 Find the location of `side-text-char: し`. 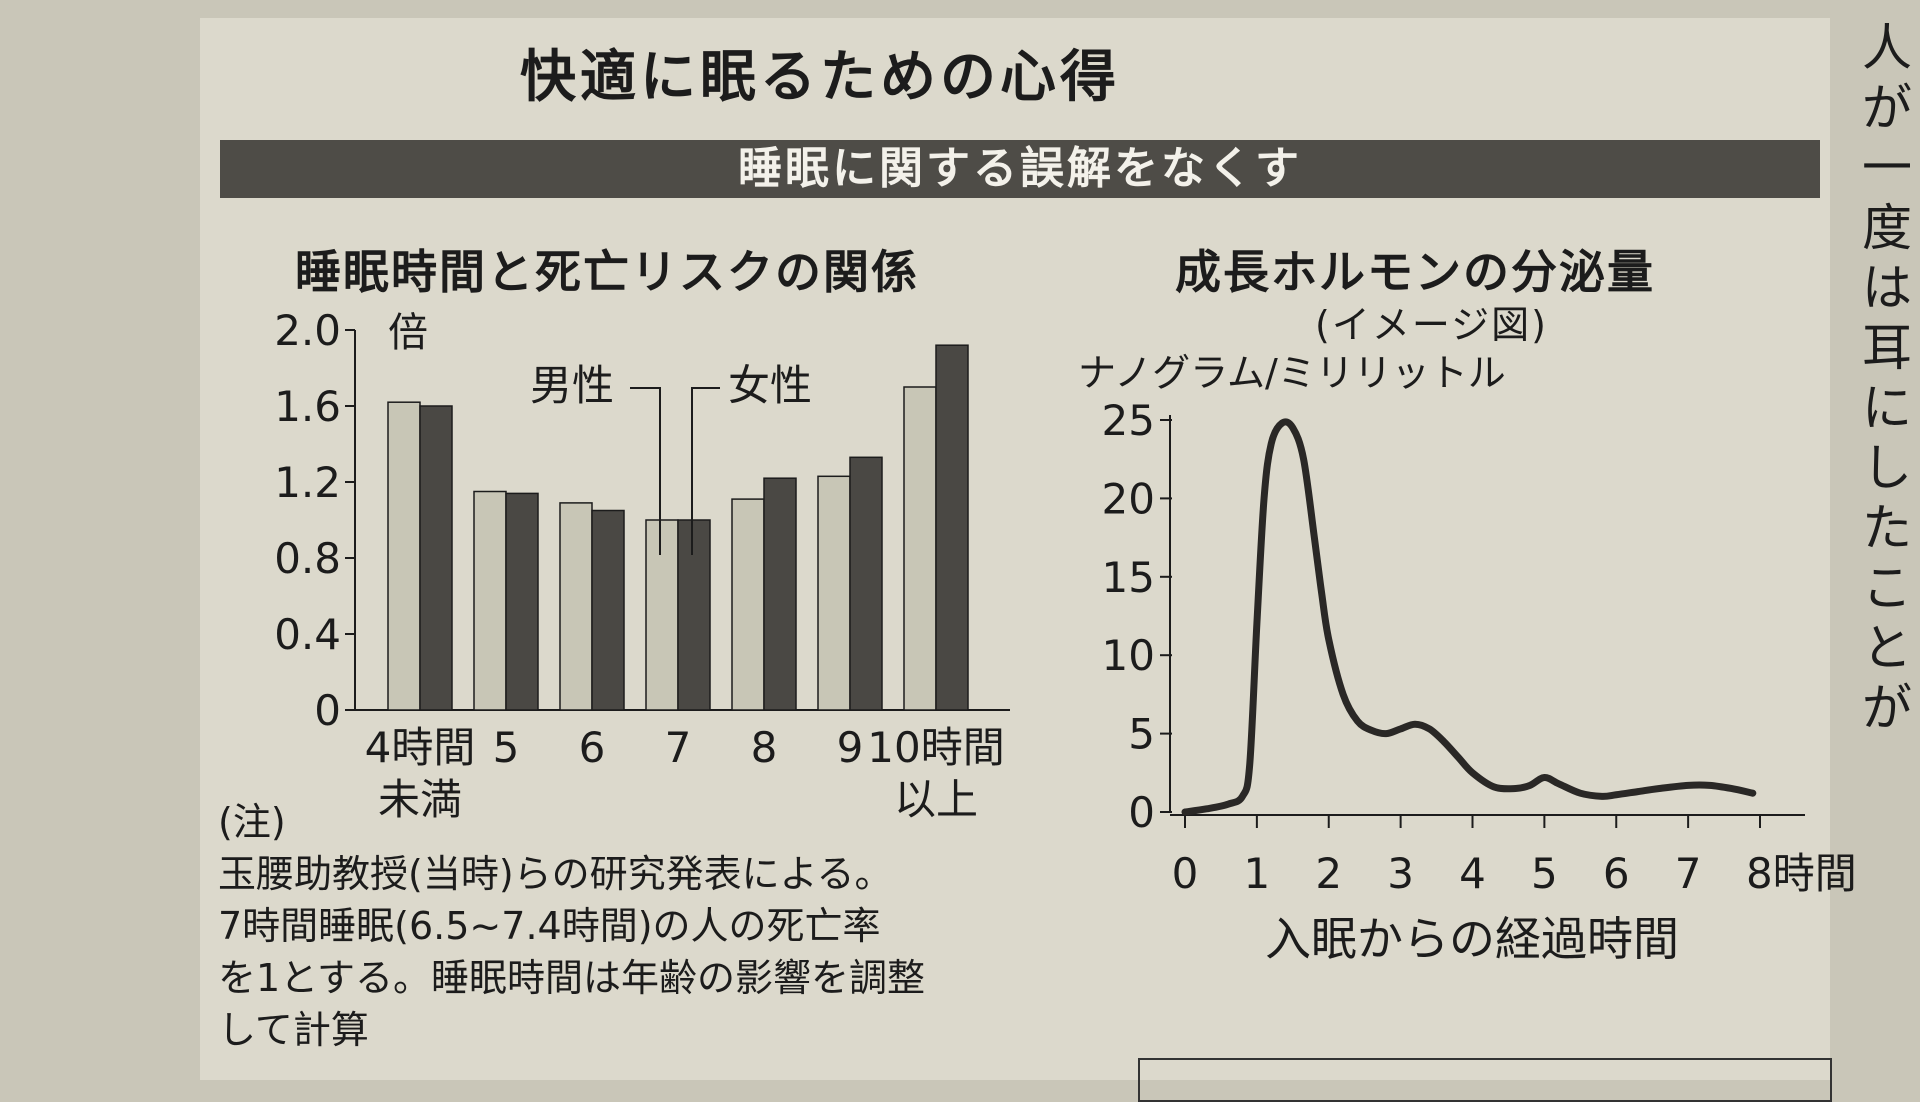

side-text-char: し is located at coordinates (1887, 468).